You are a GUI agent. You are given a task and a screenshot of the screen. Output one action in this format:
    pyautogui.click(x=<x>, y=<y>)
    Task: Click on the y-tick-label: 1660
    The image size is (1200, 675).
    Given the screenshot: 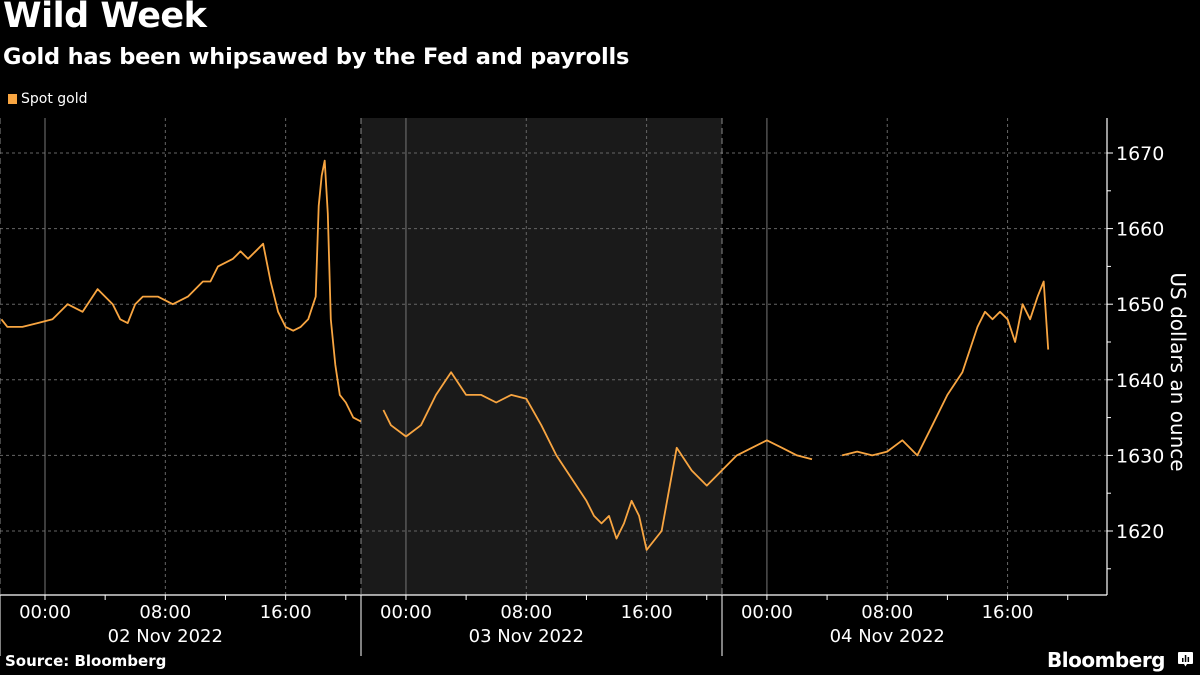 What is the action you would take?
    pyautogui.click(x=1140, y=230)
    